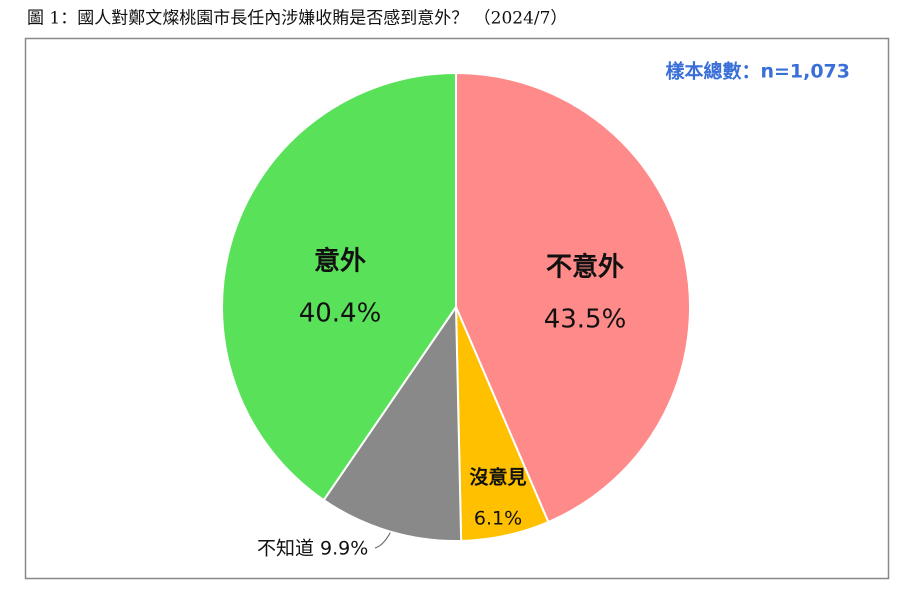  I want to click on chart-title: 圖 1：國人對鄭文燦桃園市長任內涉嫌收賄是否感到意外？ （2024/7）, so click(297, 19).